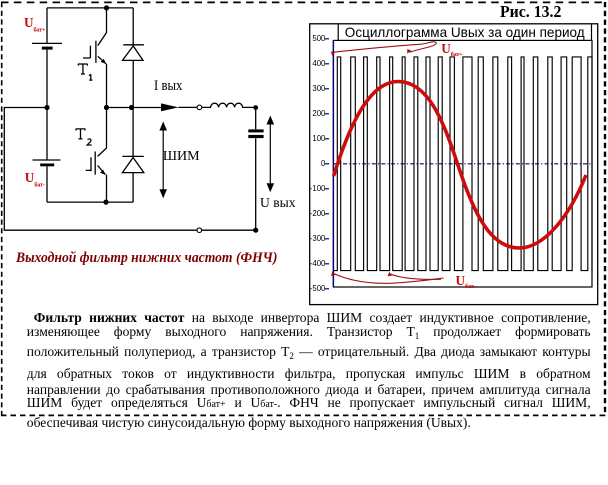  What do you see at coordinates (319, 113) in the screenshot?
I see `svg-text: 200` at bounding box center [319, 113].